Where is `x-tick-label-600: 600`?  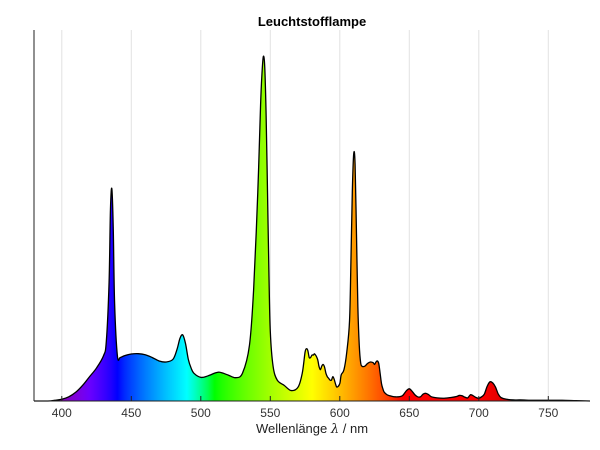 x-tick-label-600: 600 is located at coordinates (340, 413).